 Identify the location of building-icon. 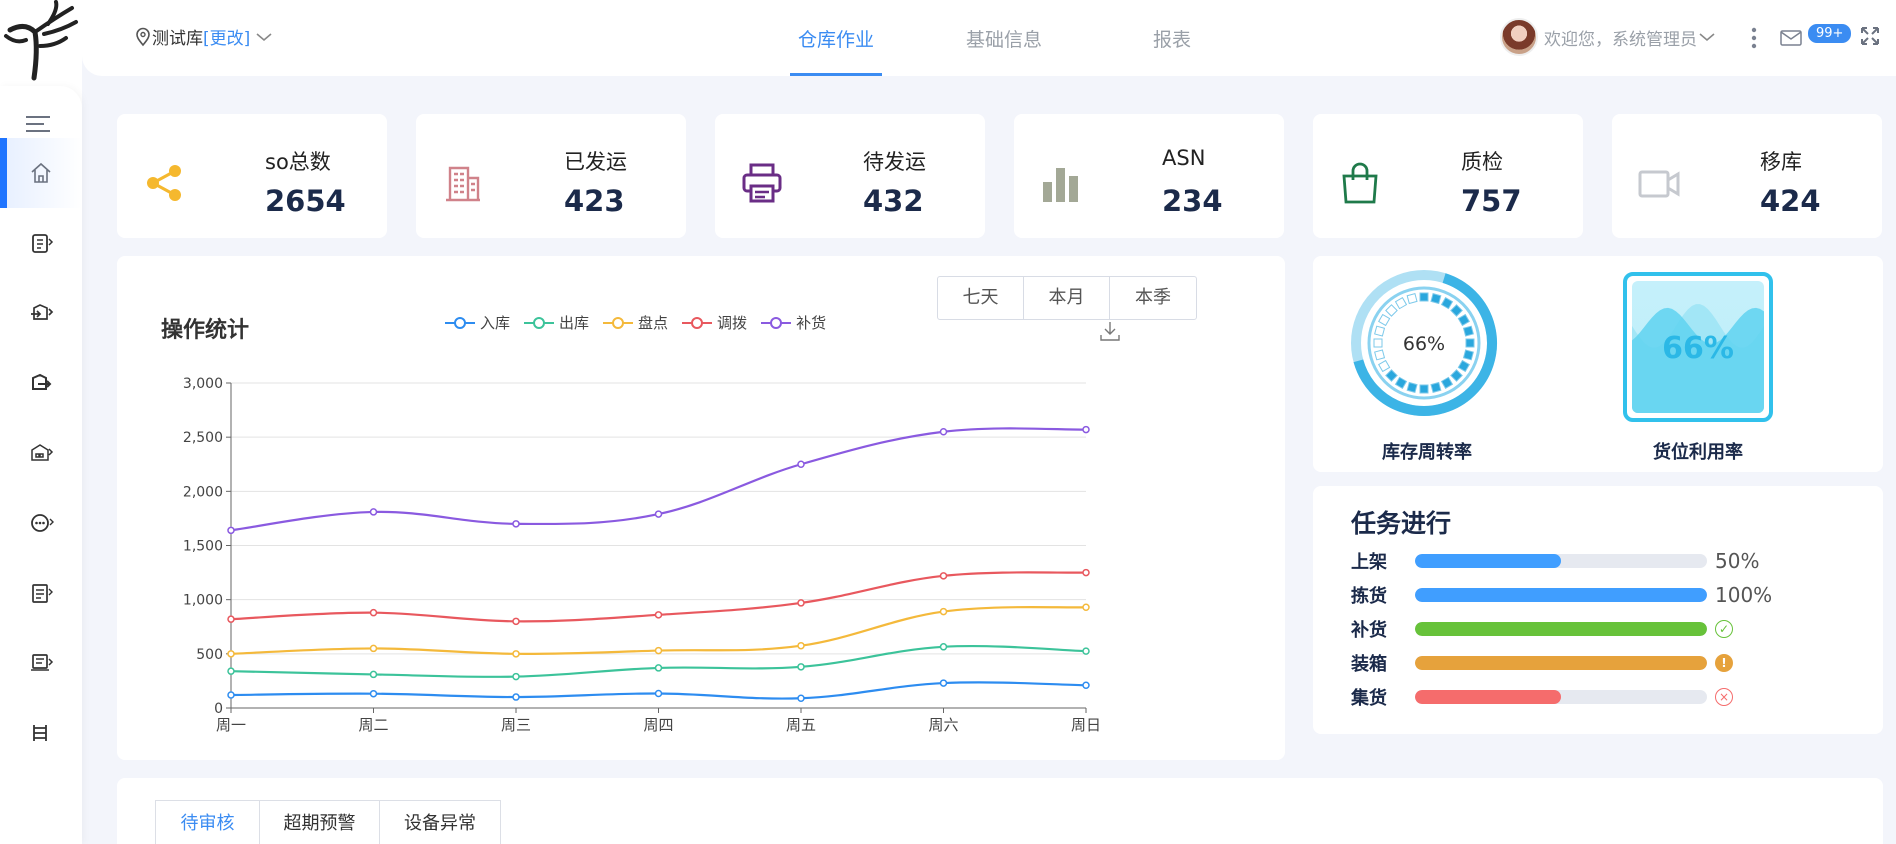
(463, 184).